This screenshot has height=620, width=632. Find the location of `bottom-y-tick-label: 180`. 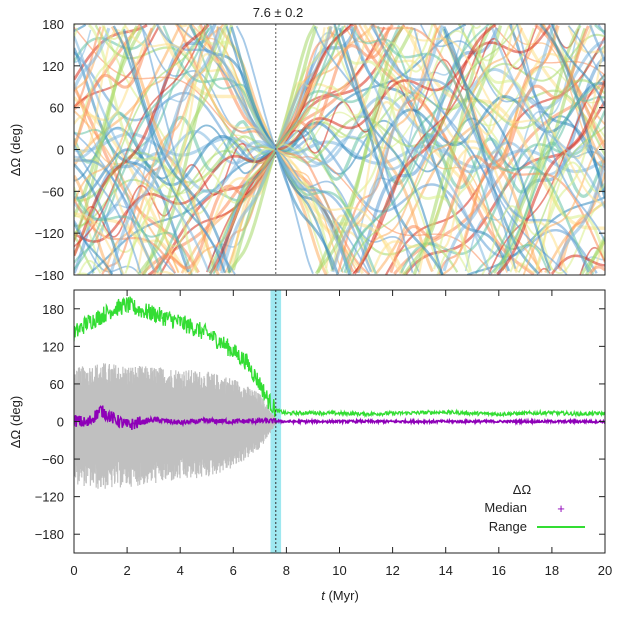

bottom-y-tick-label: 180 is located at coordinates (53, 309).